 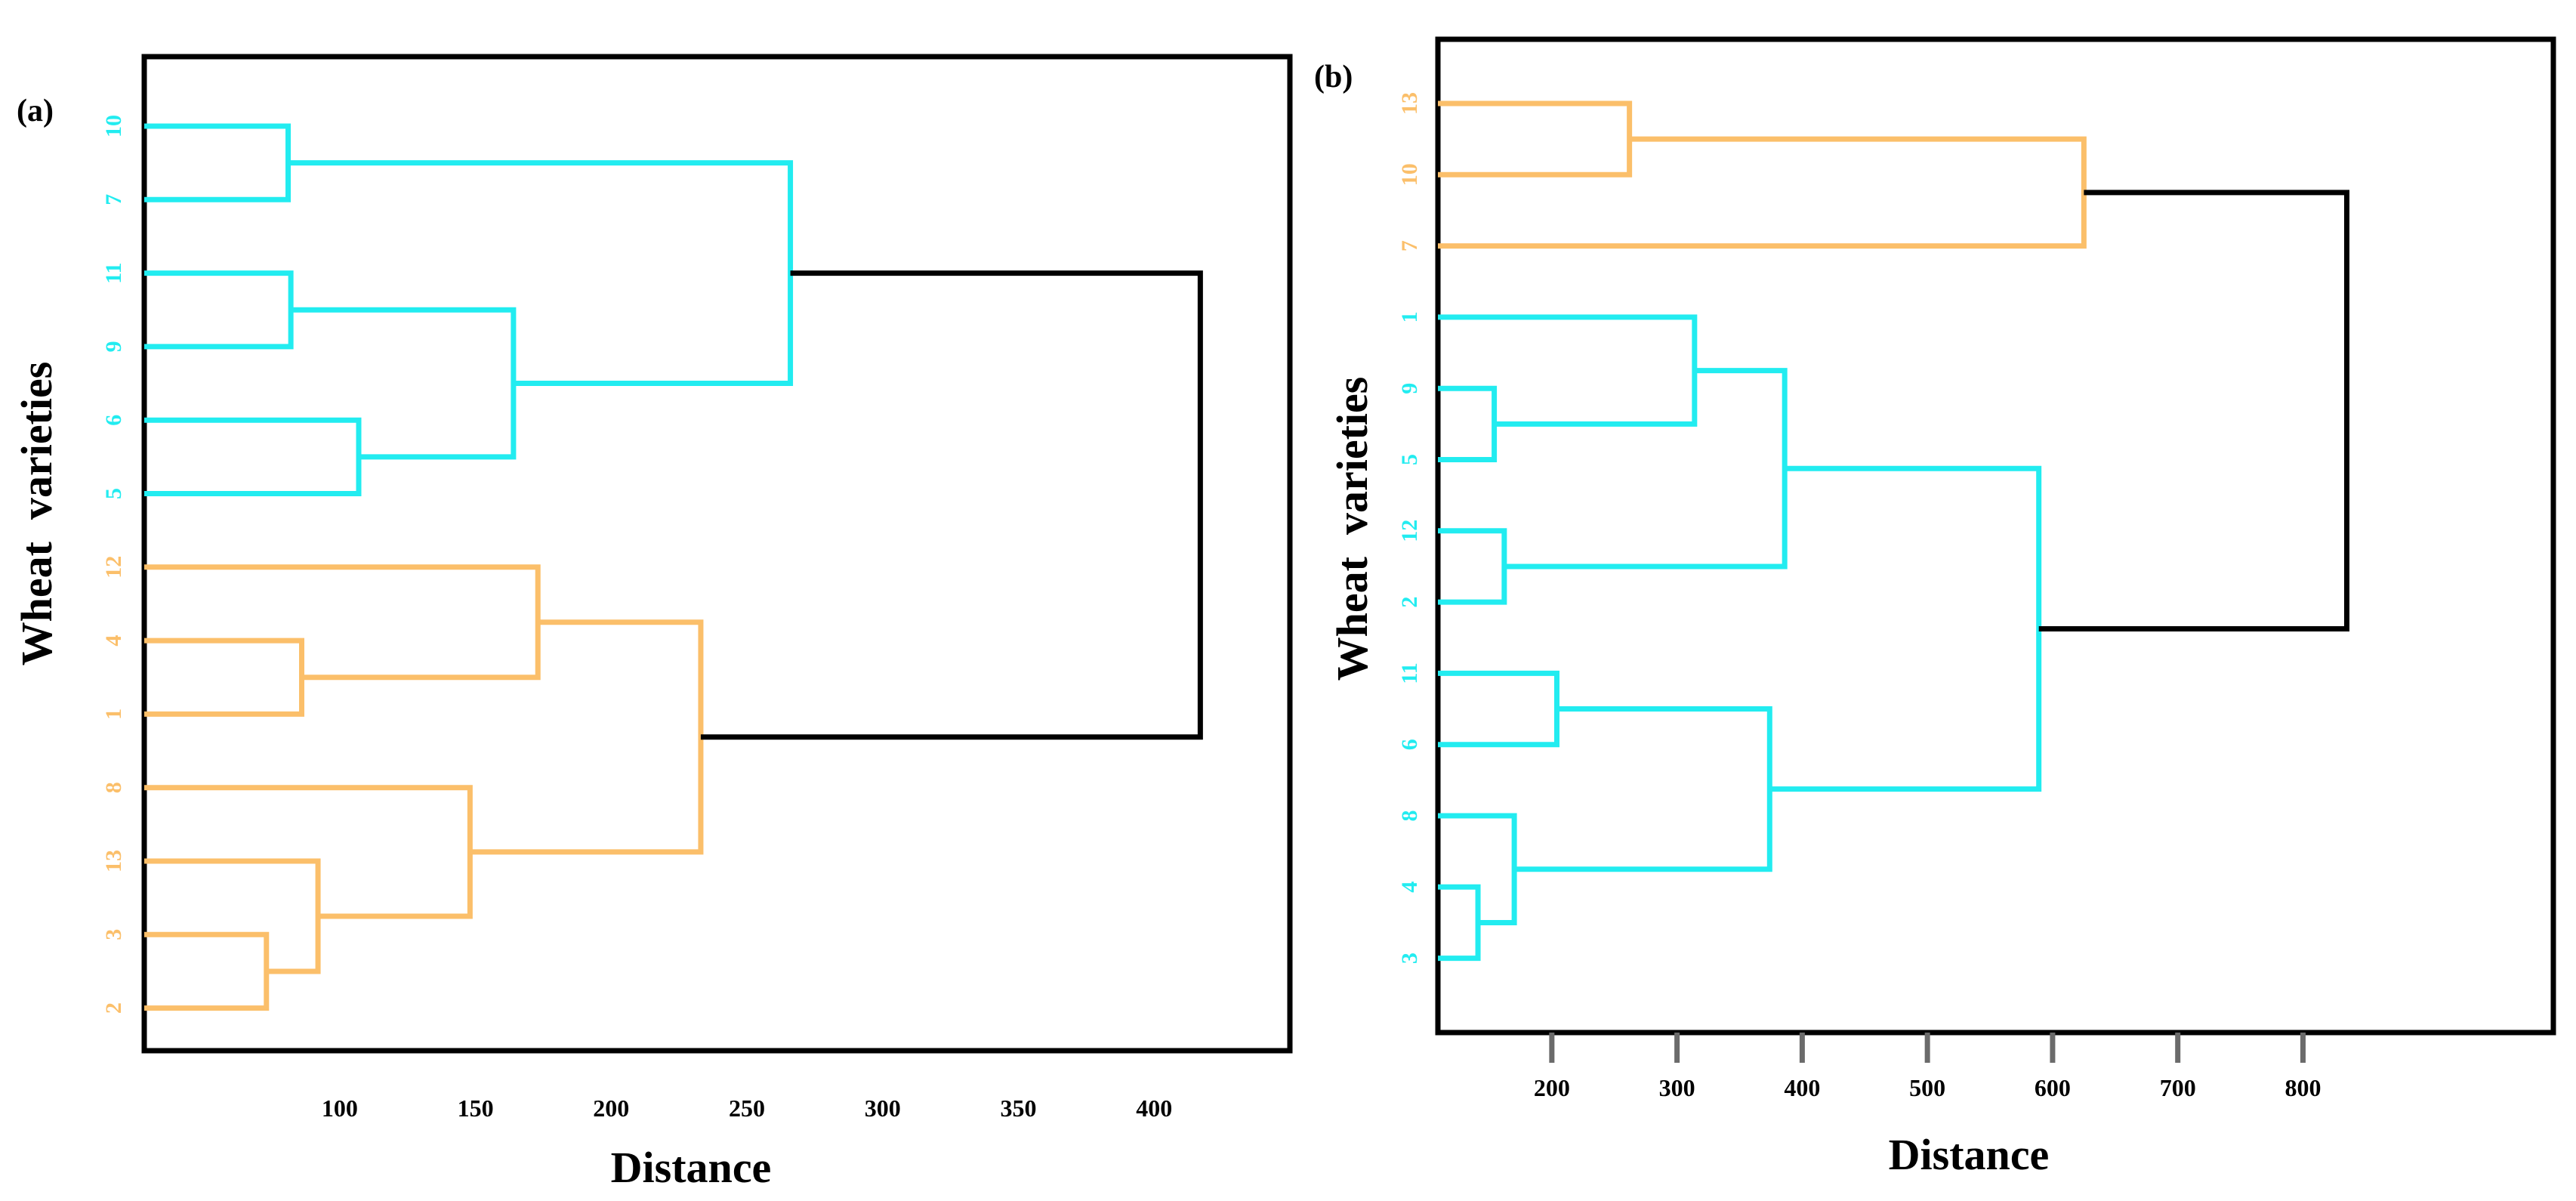 What do you see at coordinates (1333, 77) in the screenshot?
I see `panel-label-b: (b)` at bounding box center [1333, 77].